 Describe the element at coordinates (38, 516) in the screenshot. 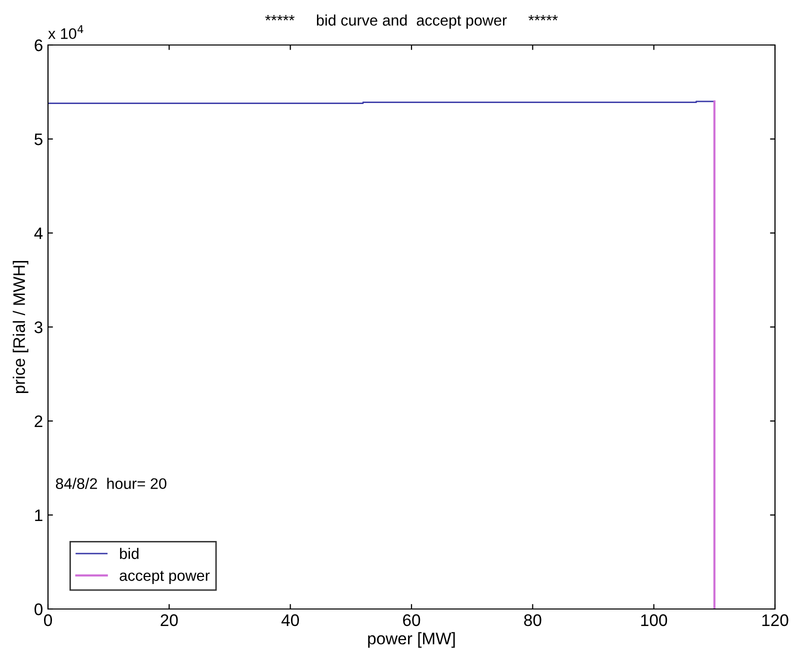

I see `y-tick-label: 1` at that location.